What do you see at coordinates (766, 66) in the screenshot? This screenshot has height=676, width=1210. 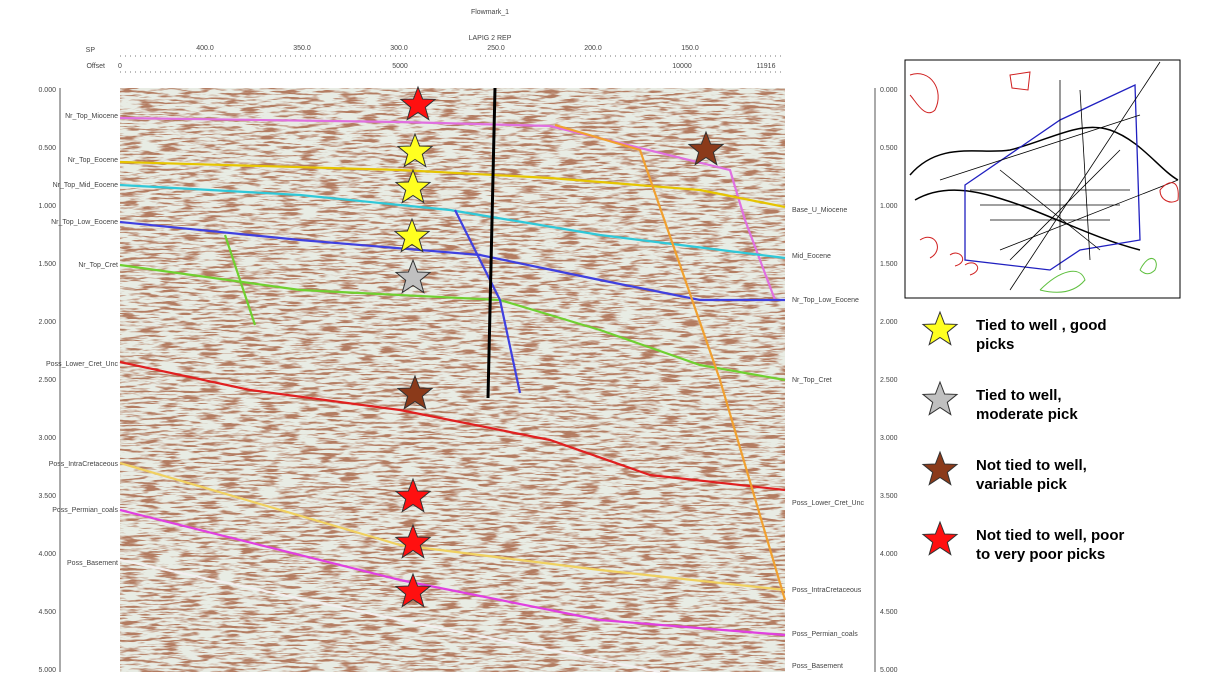 I see `offset-tick-label: 11916` at bounding box center [766, 66].